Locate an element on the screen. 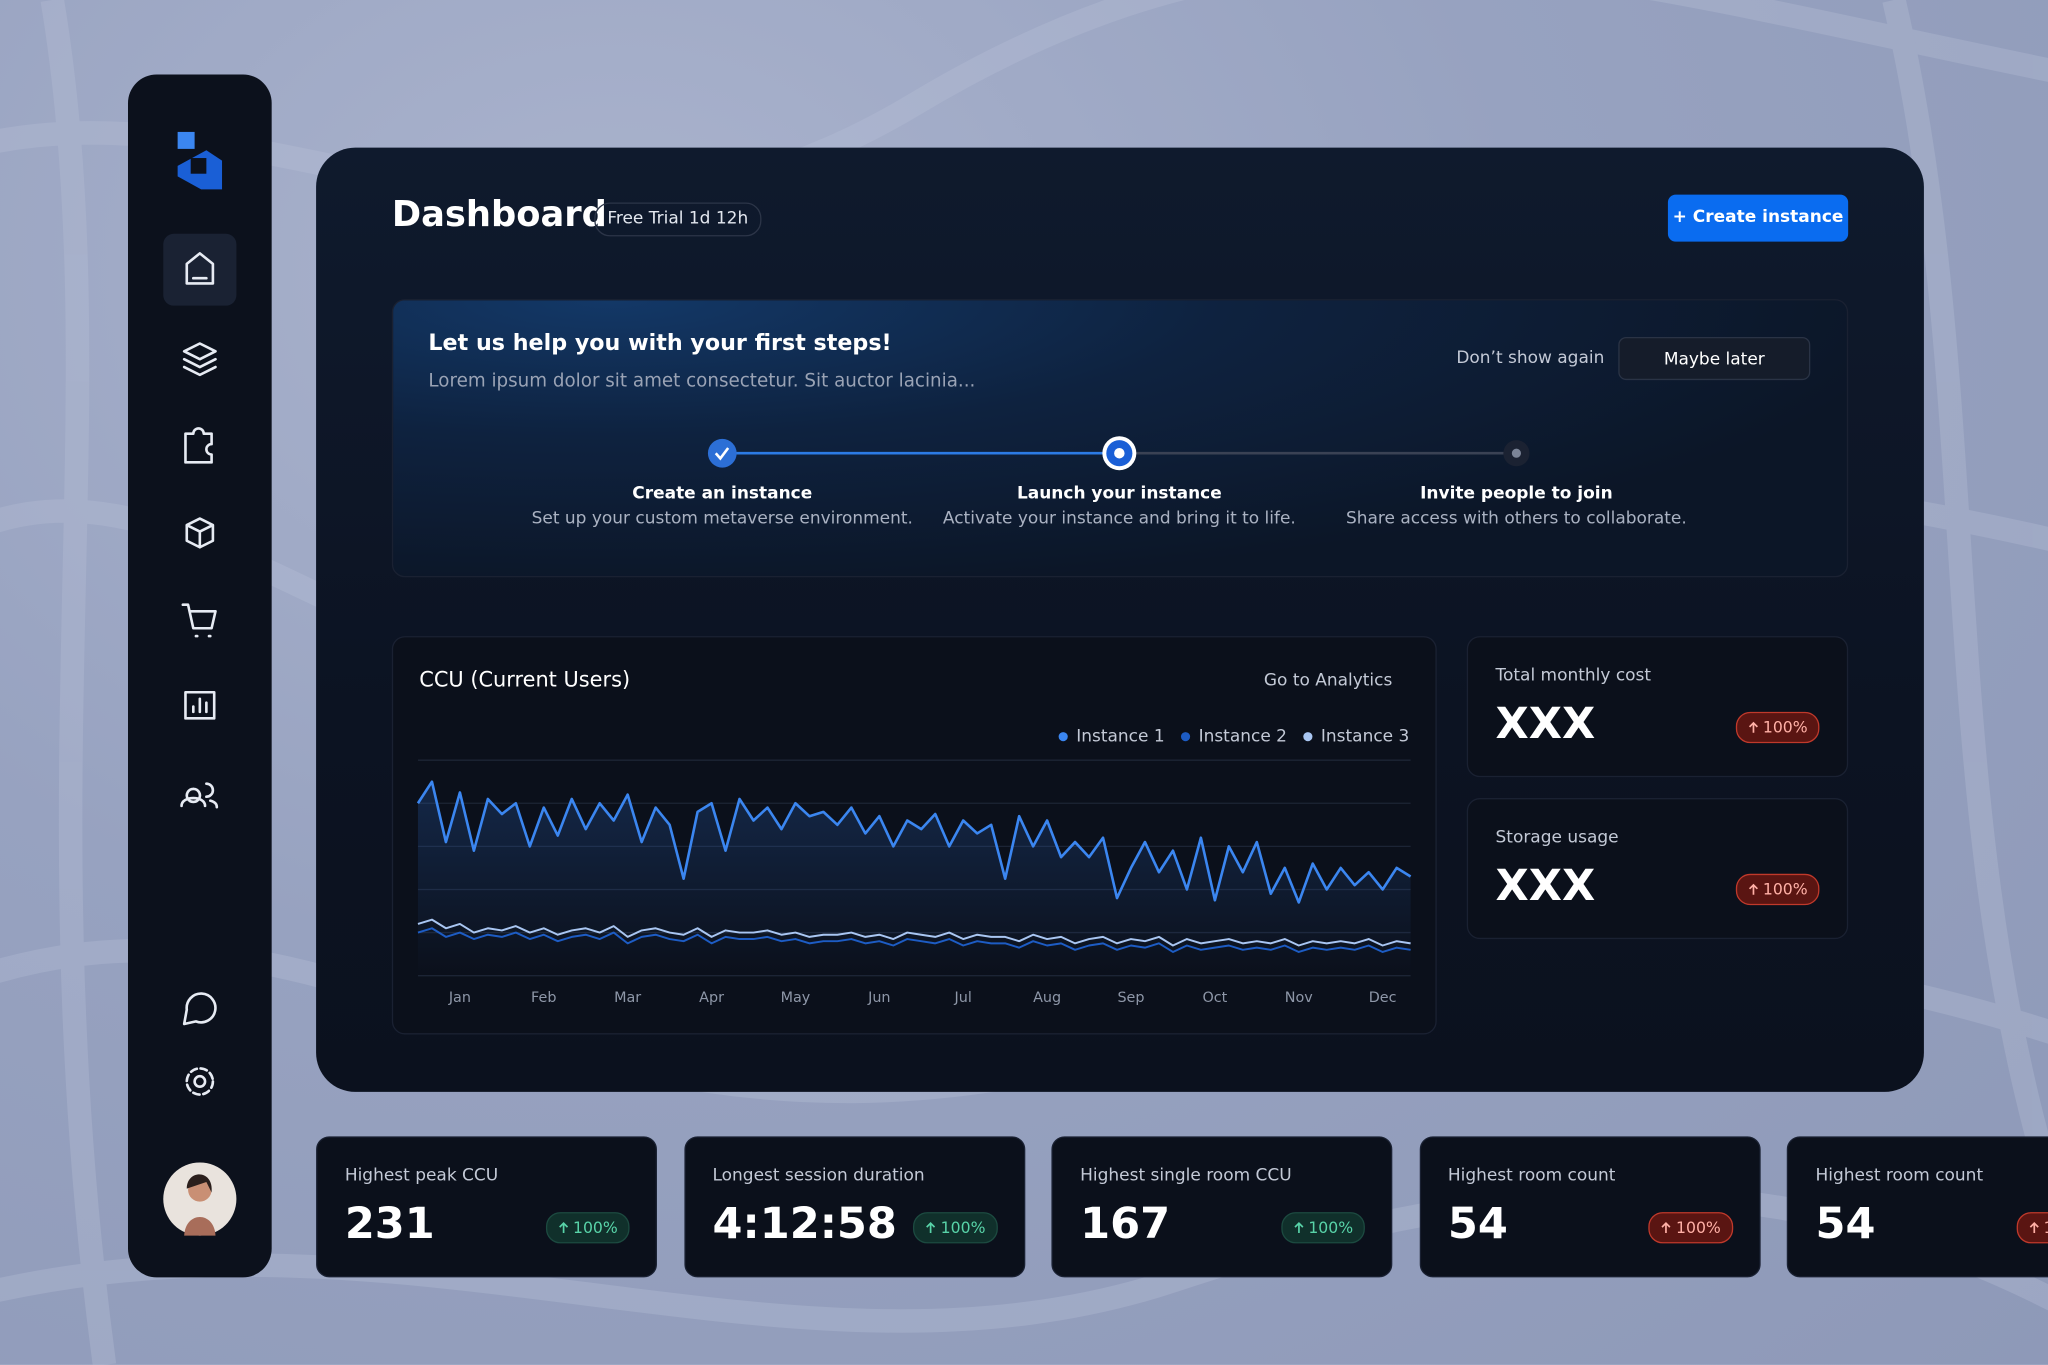 The height and width of the screenshot is (1365, 2048). cart-icon is located at coordinates (199, 620).